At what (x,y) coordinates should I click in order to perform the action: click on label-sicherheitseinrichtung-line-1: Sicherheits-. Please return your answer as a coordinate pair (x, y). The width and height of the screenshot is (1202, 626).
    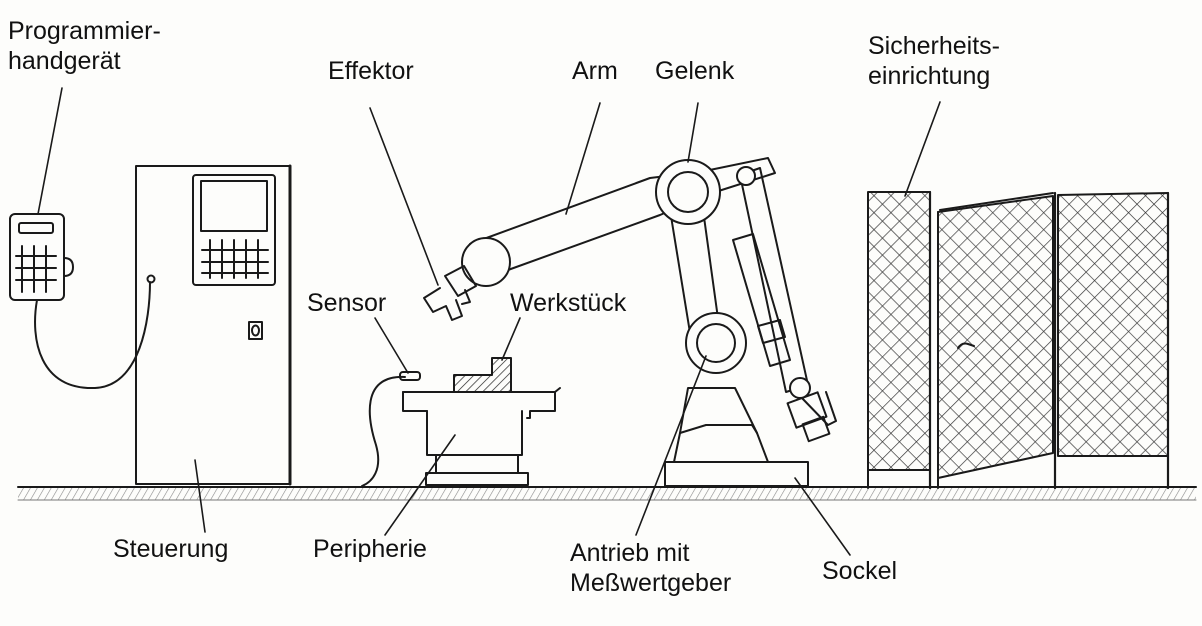
    Looking at the image, I should click on (934, 46).